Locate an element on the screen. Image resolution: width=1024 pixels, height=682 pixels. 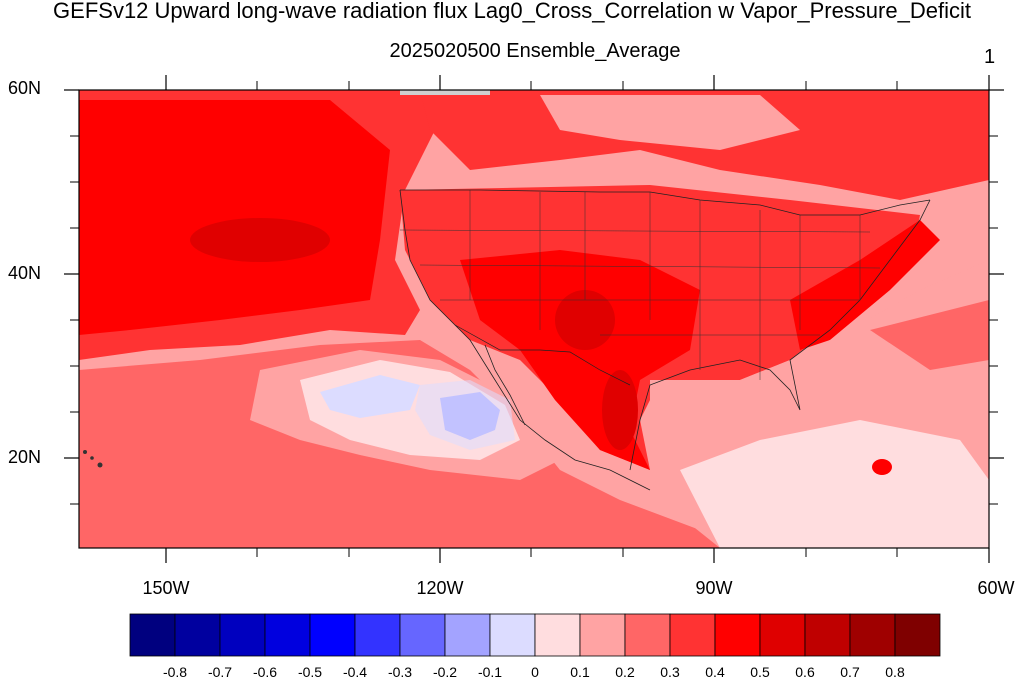
atlantic-spot is located at coordinates (882, 467).